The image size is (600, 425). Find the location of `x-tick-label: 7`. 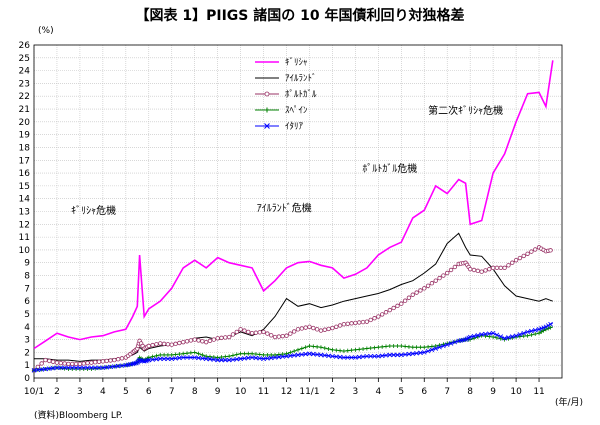

x-tick-label: 7 is located at coordinates (172, 392).